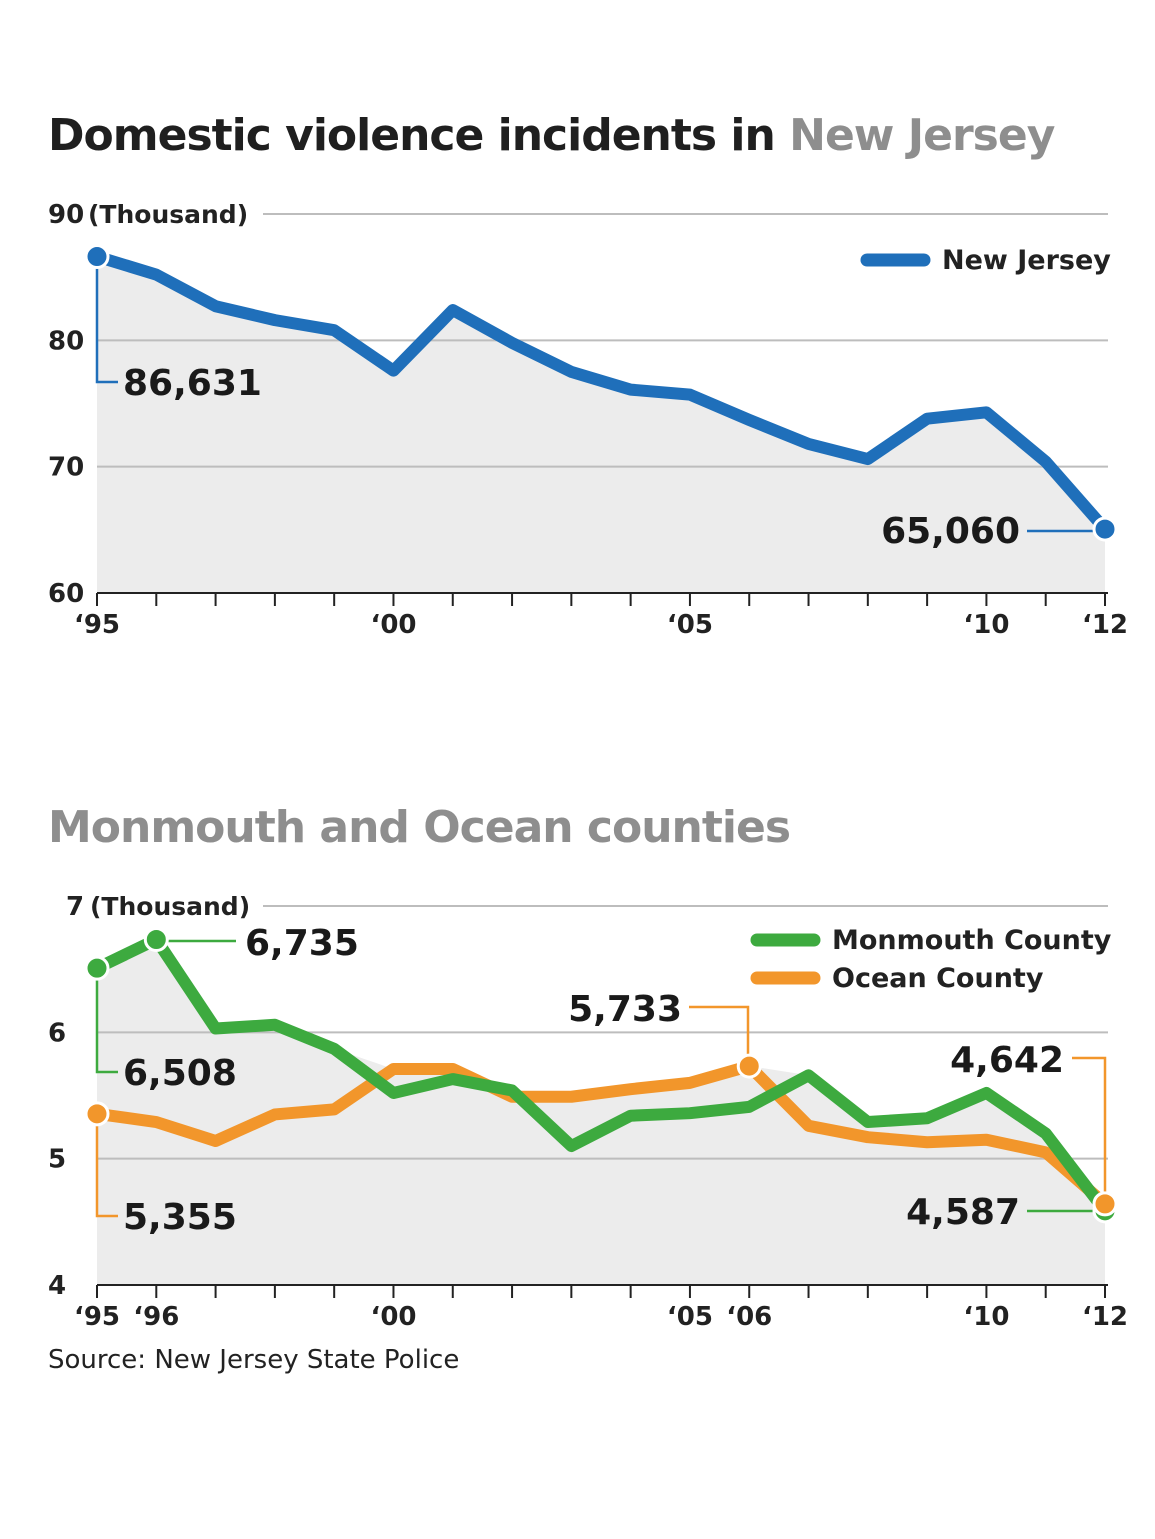 The height and width of the screenshot is (1539, 1155). Describe the element at coordinates (302, 943) in the screenshot. I see `chart2-data-label: 6,735` at that location.